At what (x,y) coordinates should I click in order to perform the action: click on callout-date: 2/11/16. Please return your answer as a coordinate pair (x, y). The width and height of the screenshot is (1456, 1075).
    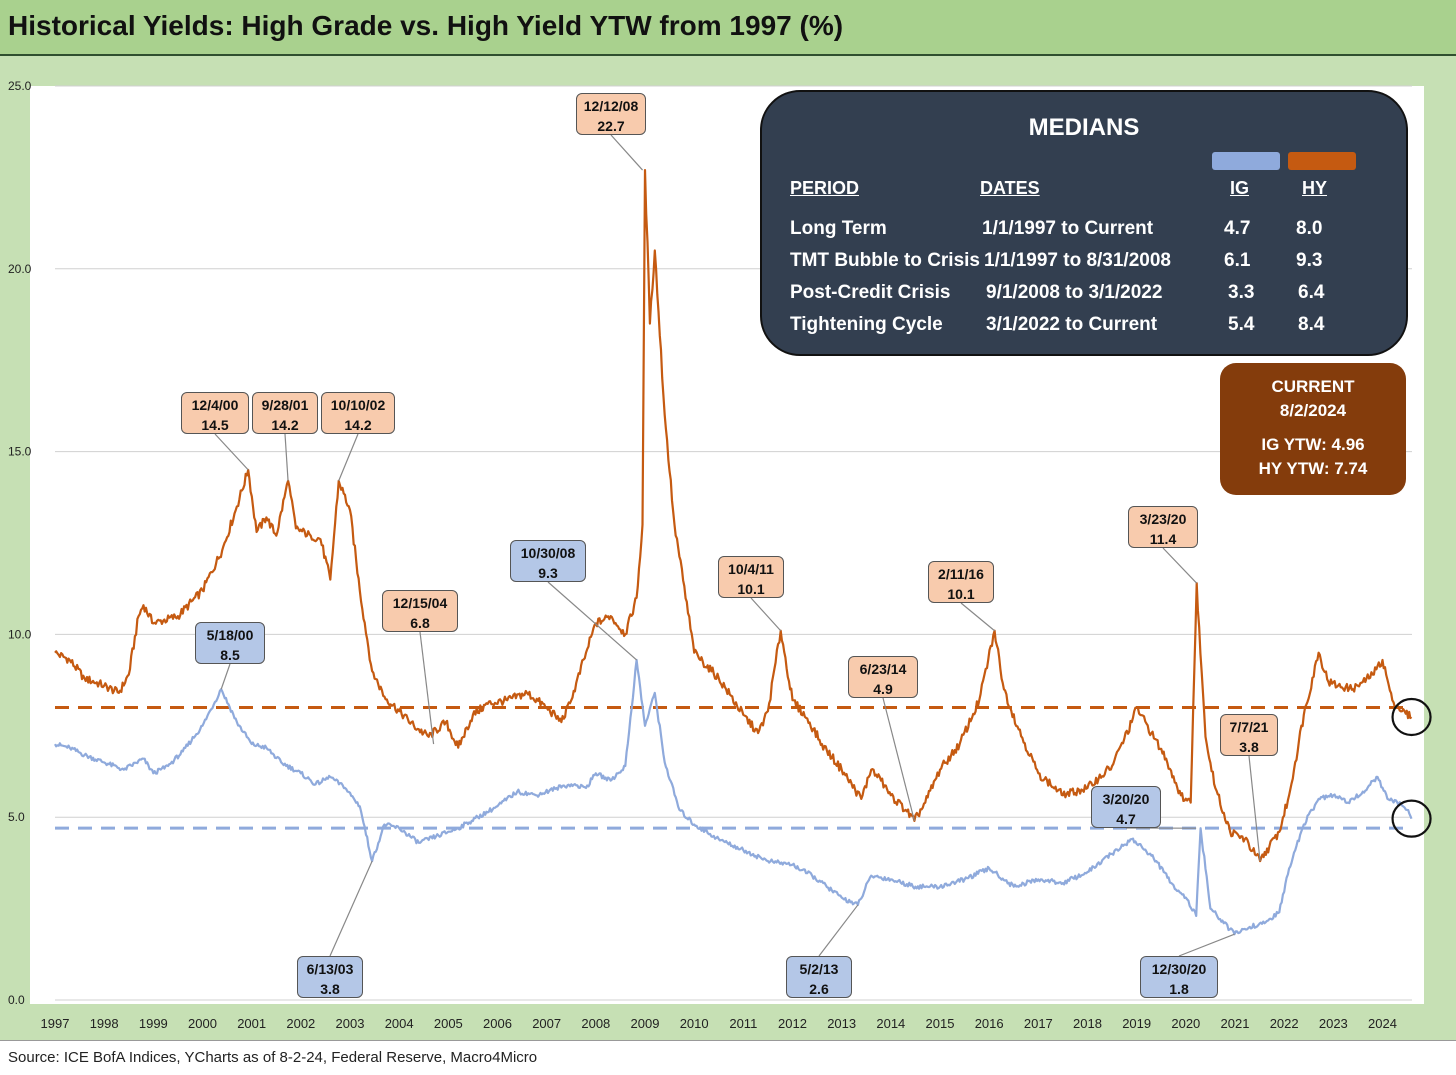
    Looking at the image, I should click on (961, 574).